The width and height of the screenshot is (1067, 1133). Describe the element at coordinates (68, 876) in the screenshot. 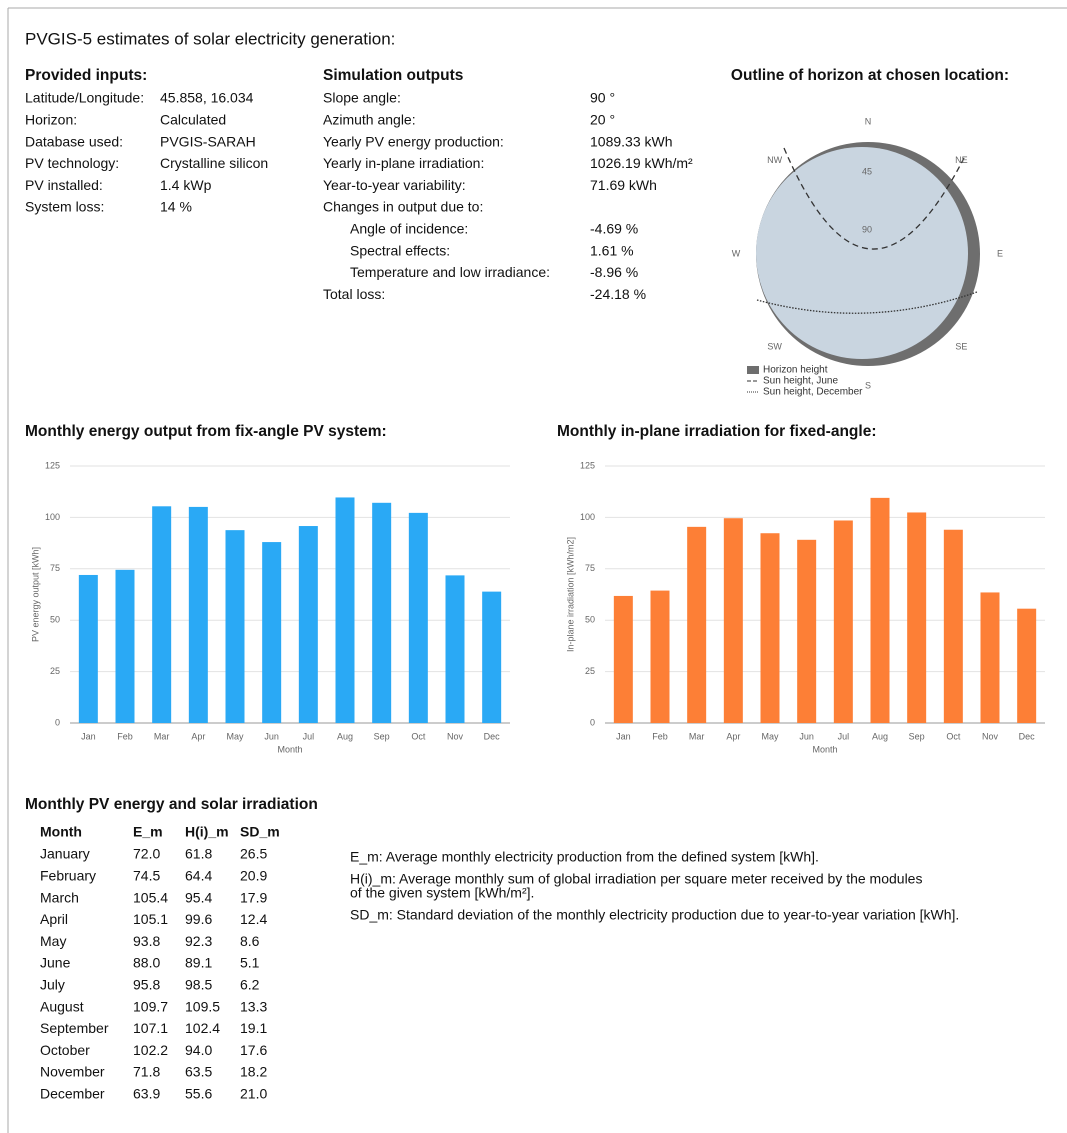

I see `table-cell: February` at that location.